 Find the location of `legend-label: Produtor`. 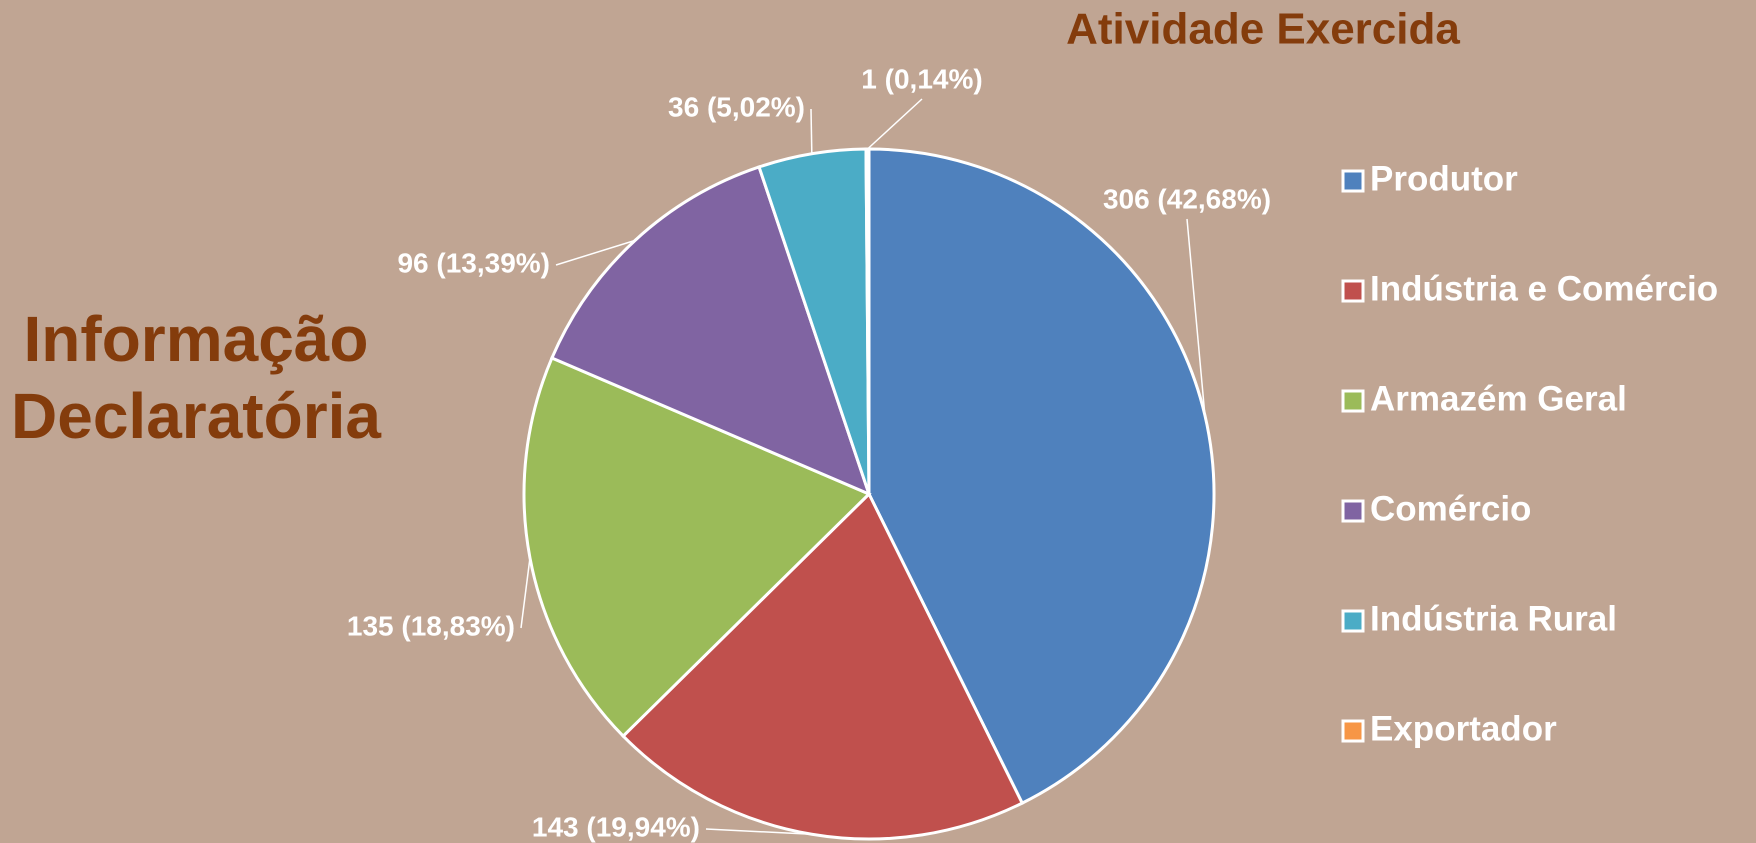

legend-label: Produtor is located at coordinates (1444, 178).